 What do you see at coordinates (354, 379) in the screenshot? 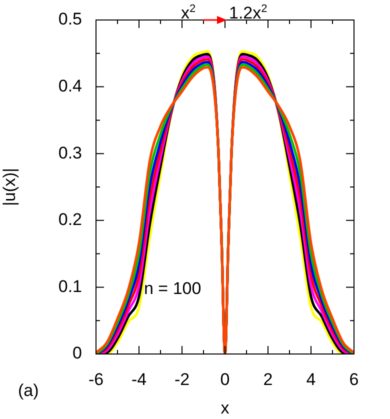
I see `x-tick-label: 6` at bounding box center [354, 379].